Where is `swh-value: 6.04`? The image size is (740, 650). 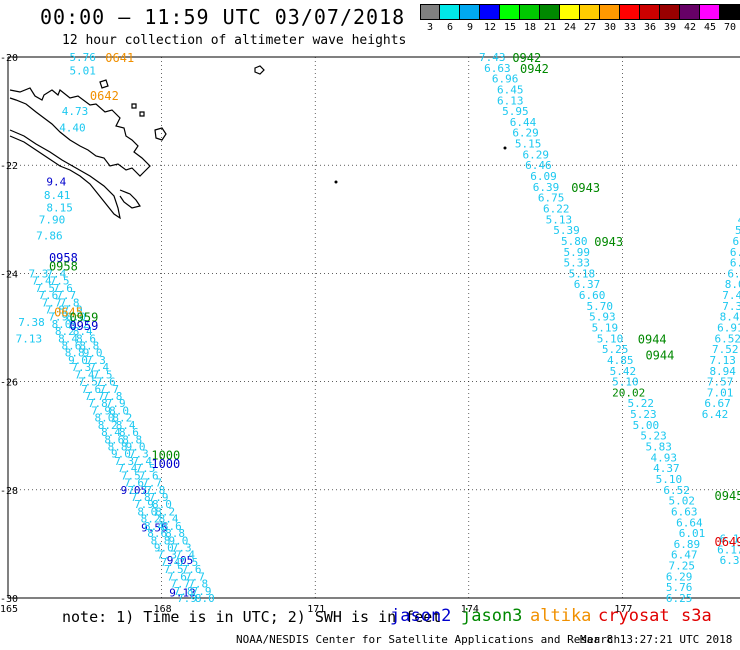
swh-value: 6.04 is located at coordinates (733, 273).